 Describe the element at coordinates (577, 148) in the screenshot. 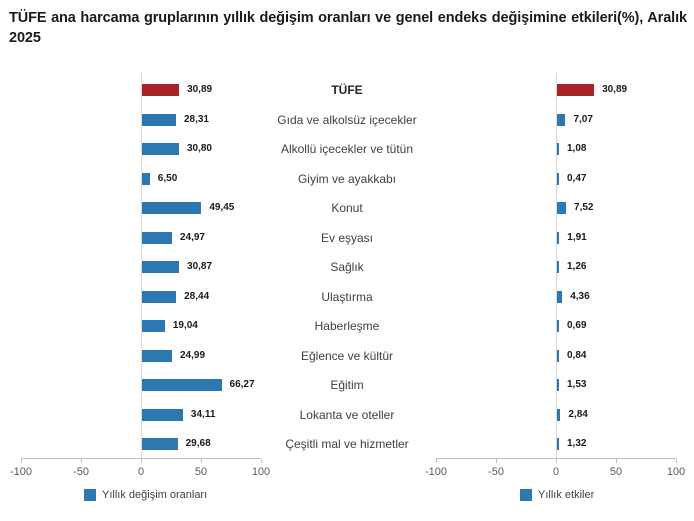

I see `value-label: 1,08` at that location.